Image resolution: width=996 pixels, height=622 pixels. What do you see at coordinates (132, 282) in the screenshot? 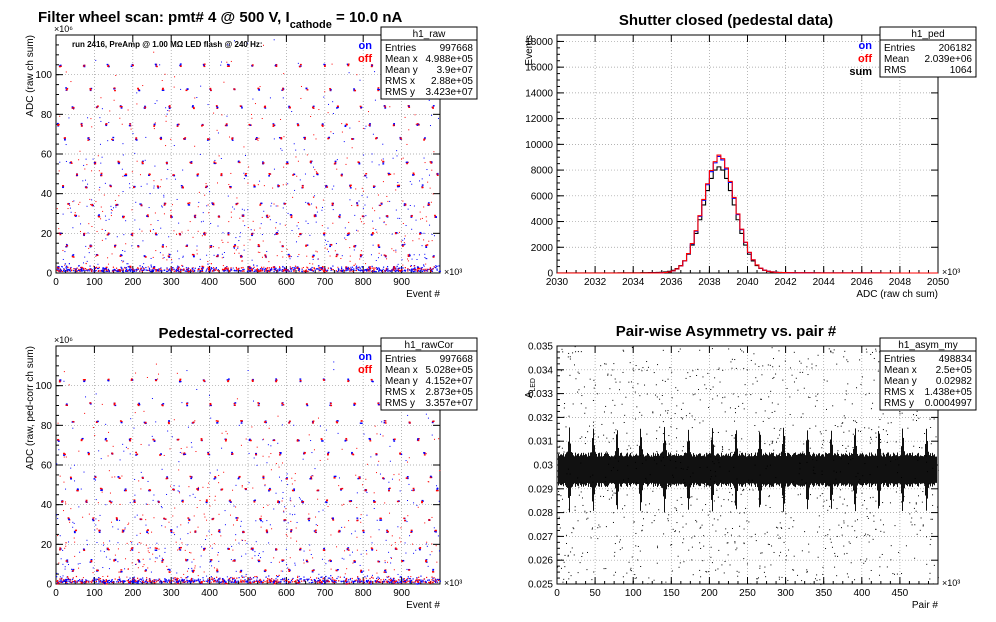
I see `x-tick-label: 200` at bounding box center [132, 282].